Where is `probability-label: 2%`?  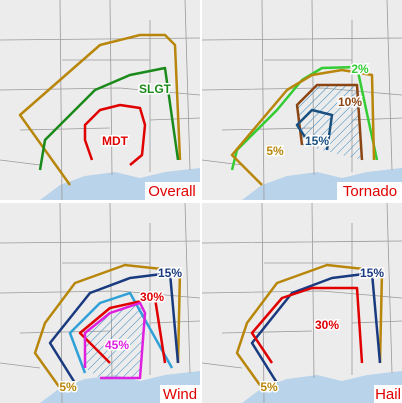 probability-label: 2% is located at coordinates (360, 69).